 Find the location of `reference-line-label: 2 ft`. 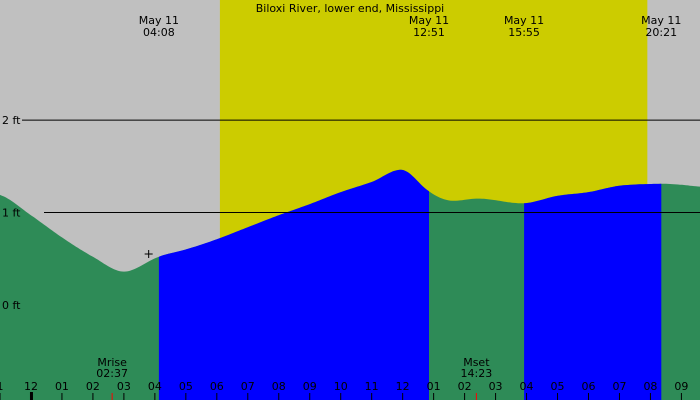

reference-line-label: 2 ft is located at coordinates (11, 120).